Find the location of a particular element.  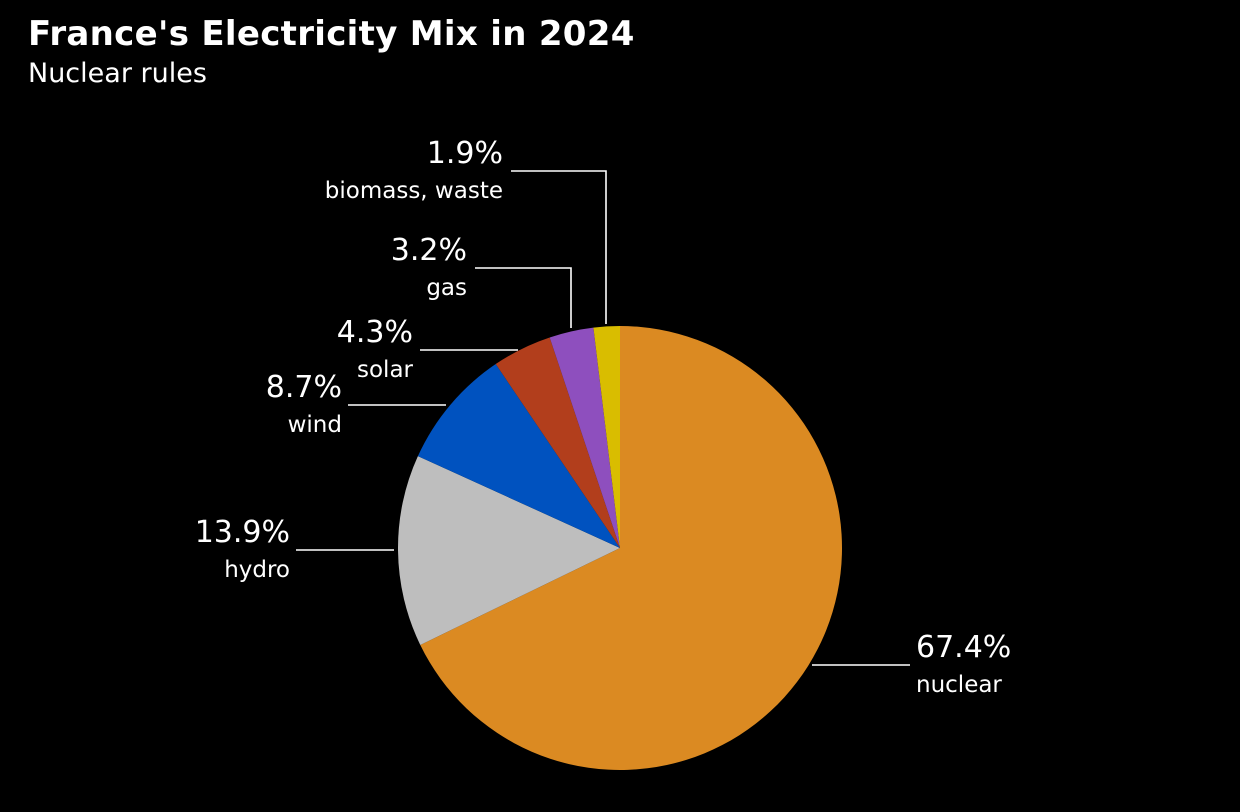

category-label-hydro: hydro is located at coordinates (257, 570).